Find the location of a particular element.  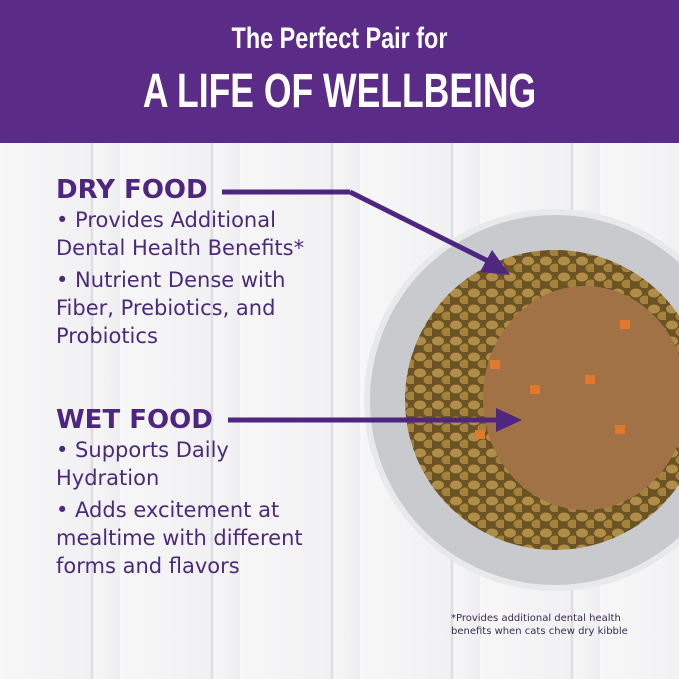

header-title: A LIFE OF WELLBEING is located at coordinates (339, 91).